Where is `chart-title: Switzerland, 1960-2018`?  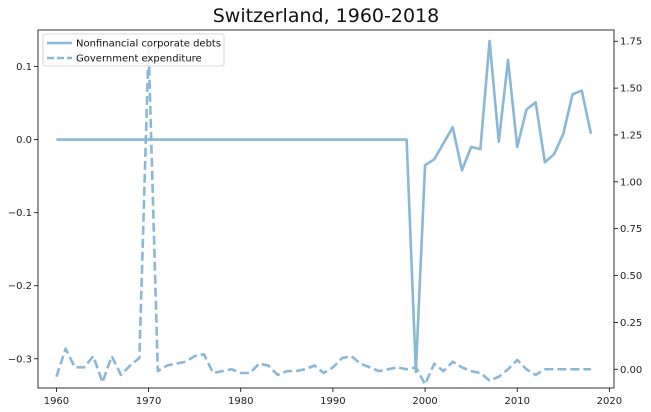
chart-title: Switzerland, 1960-2018 is located at coordinates (326, 16).